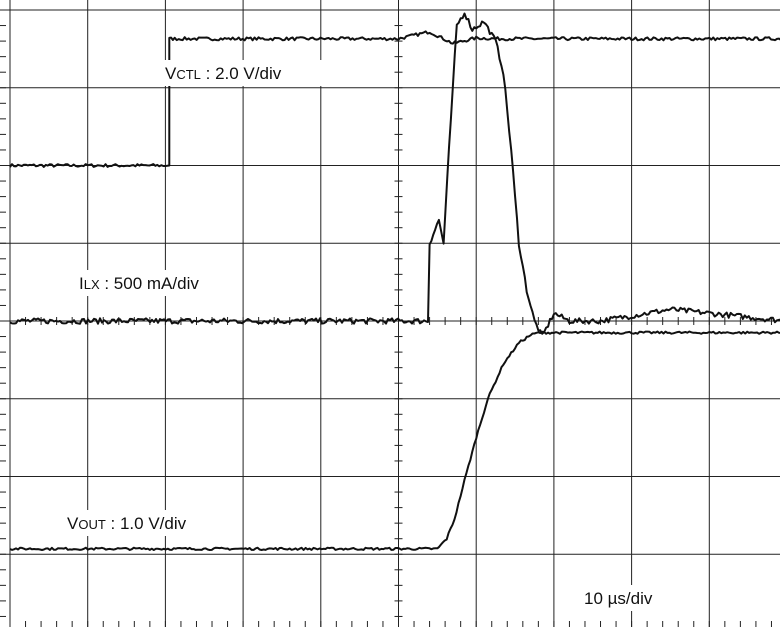 This screenshot has width=780, height=627. Describe the element at coordinates (171, 73) in the screenshot. I see `vctl-label-main: V` at that location.